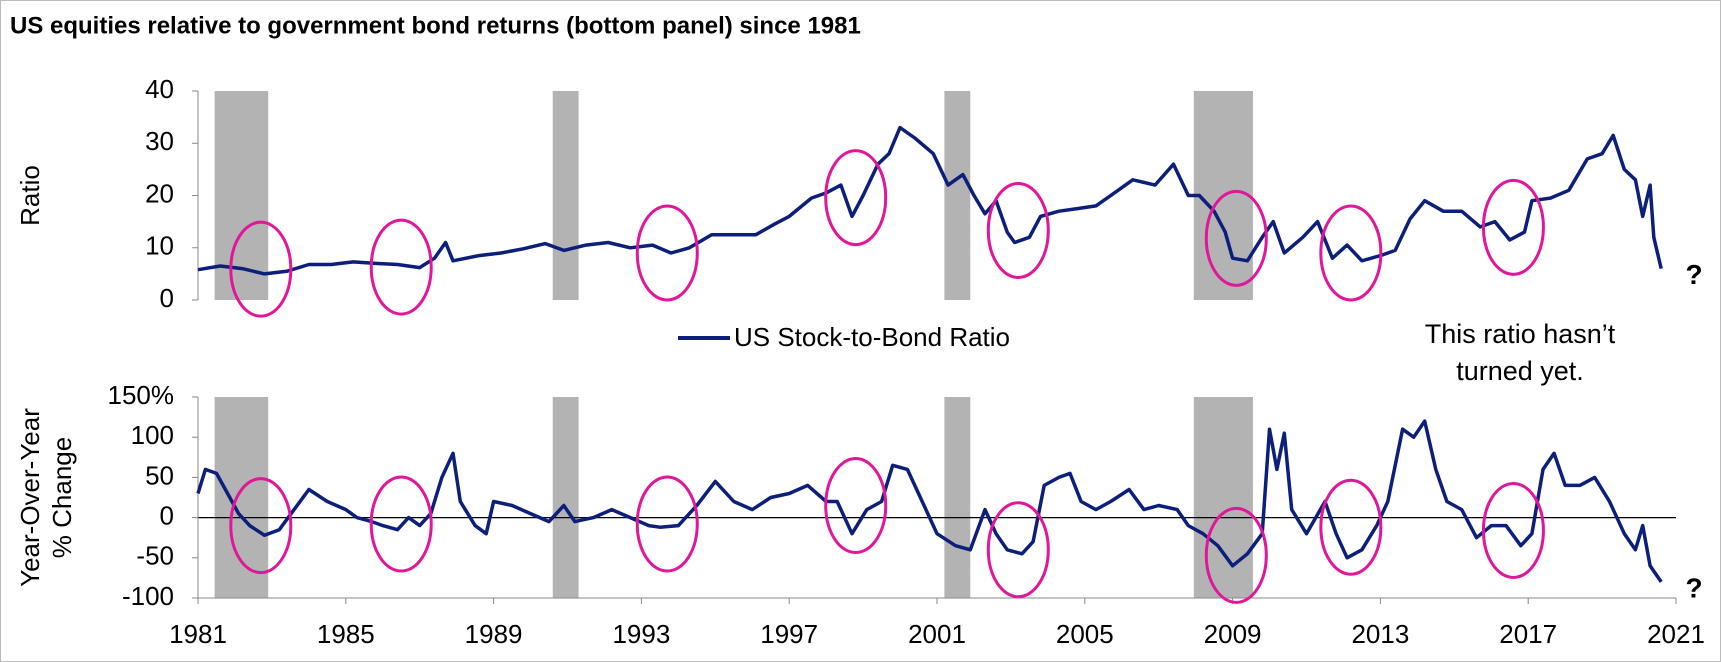  I want to click on y-axis-label: % Change, so click(62, 497).